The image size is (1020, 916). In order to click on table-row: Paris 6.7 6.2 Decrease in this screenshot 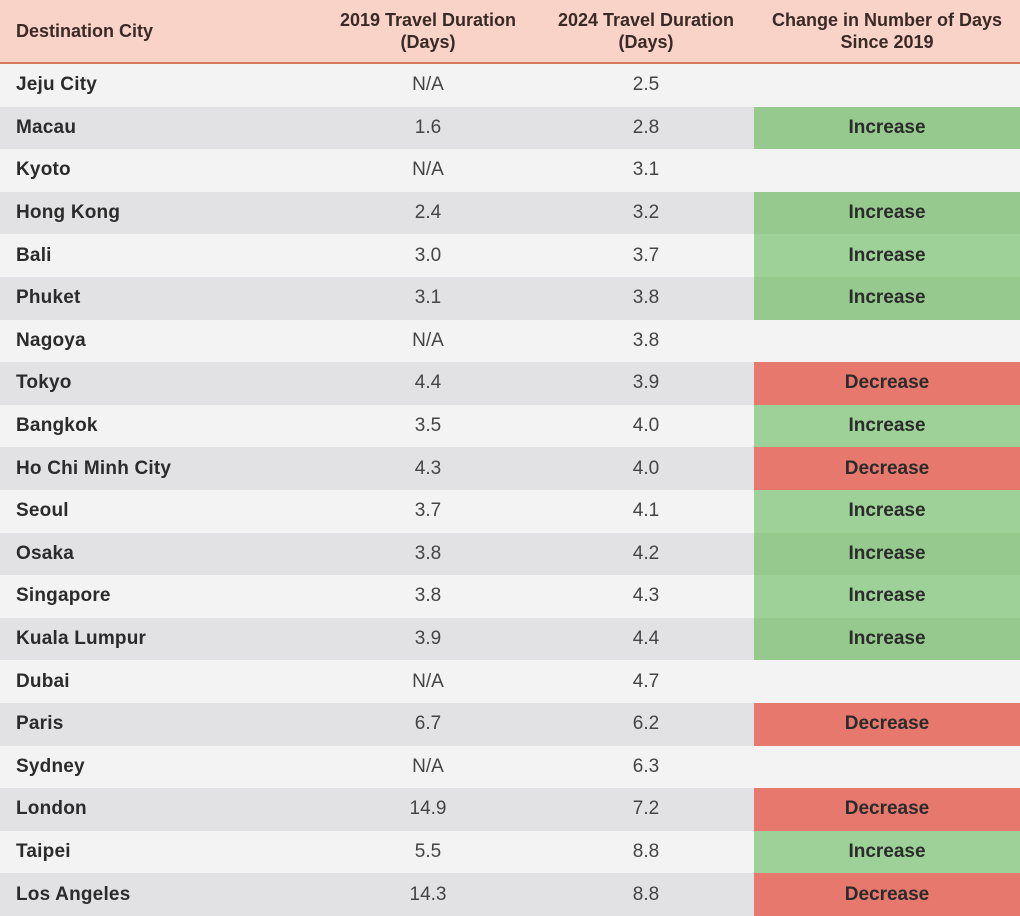, I will do `click(510, 724)`.